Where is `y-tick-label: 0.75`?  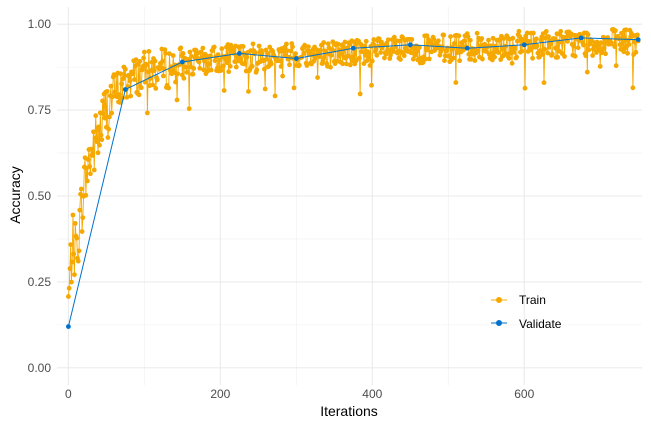 y-tick-label: 0.75 is located at coordinates (40, 110).